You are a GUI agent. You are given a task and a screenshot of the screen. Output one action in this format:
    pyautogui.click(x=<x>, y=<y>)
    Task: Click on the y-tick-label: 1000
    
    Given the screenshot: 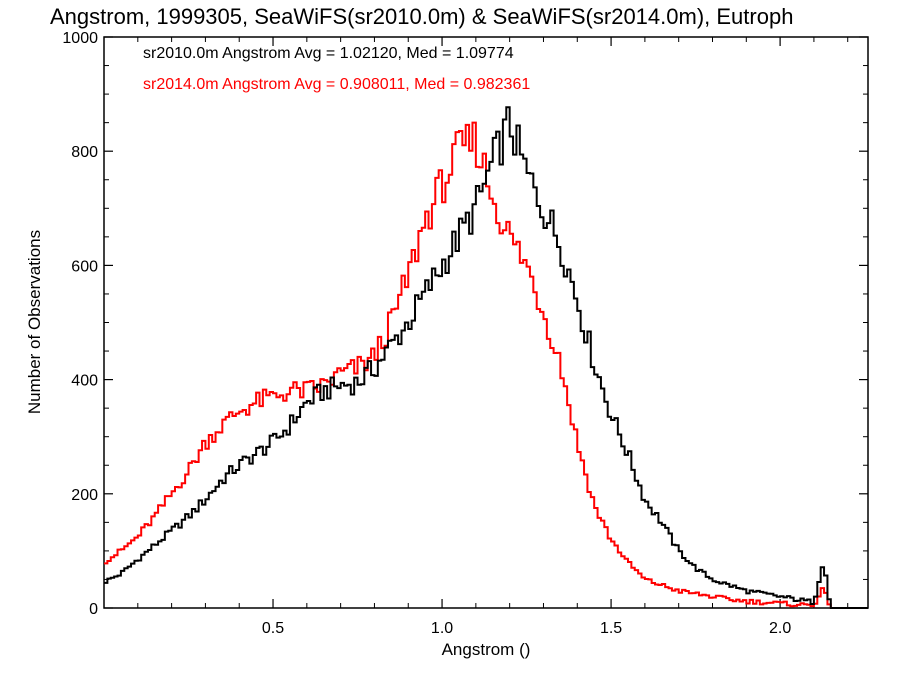 What is the action you would take?
    pyautogui.click(x=80, y=38)
    